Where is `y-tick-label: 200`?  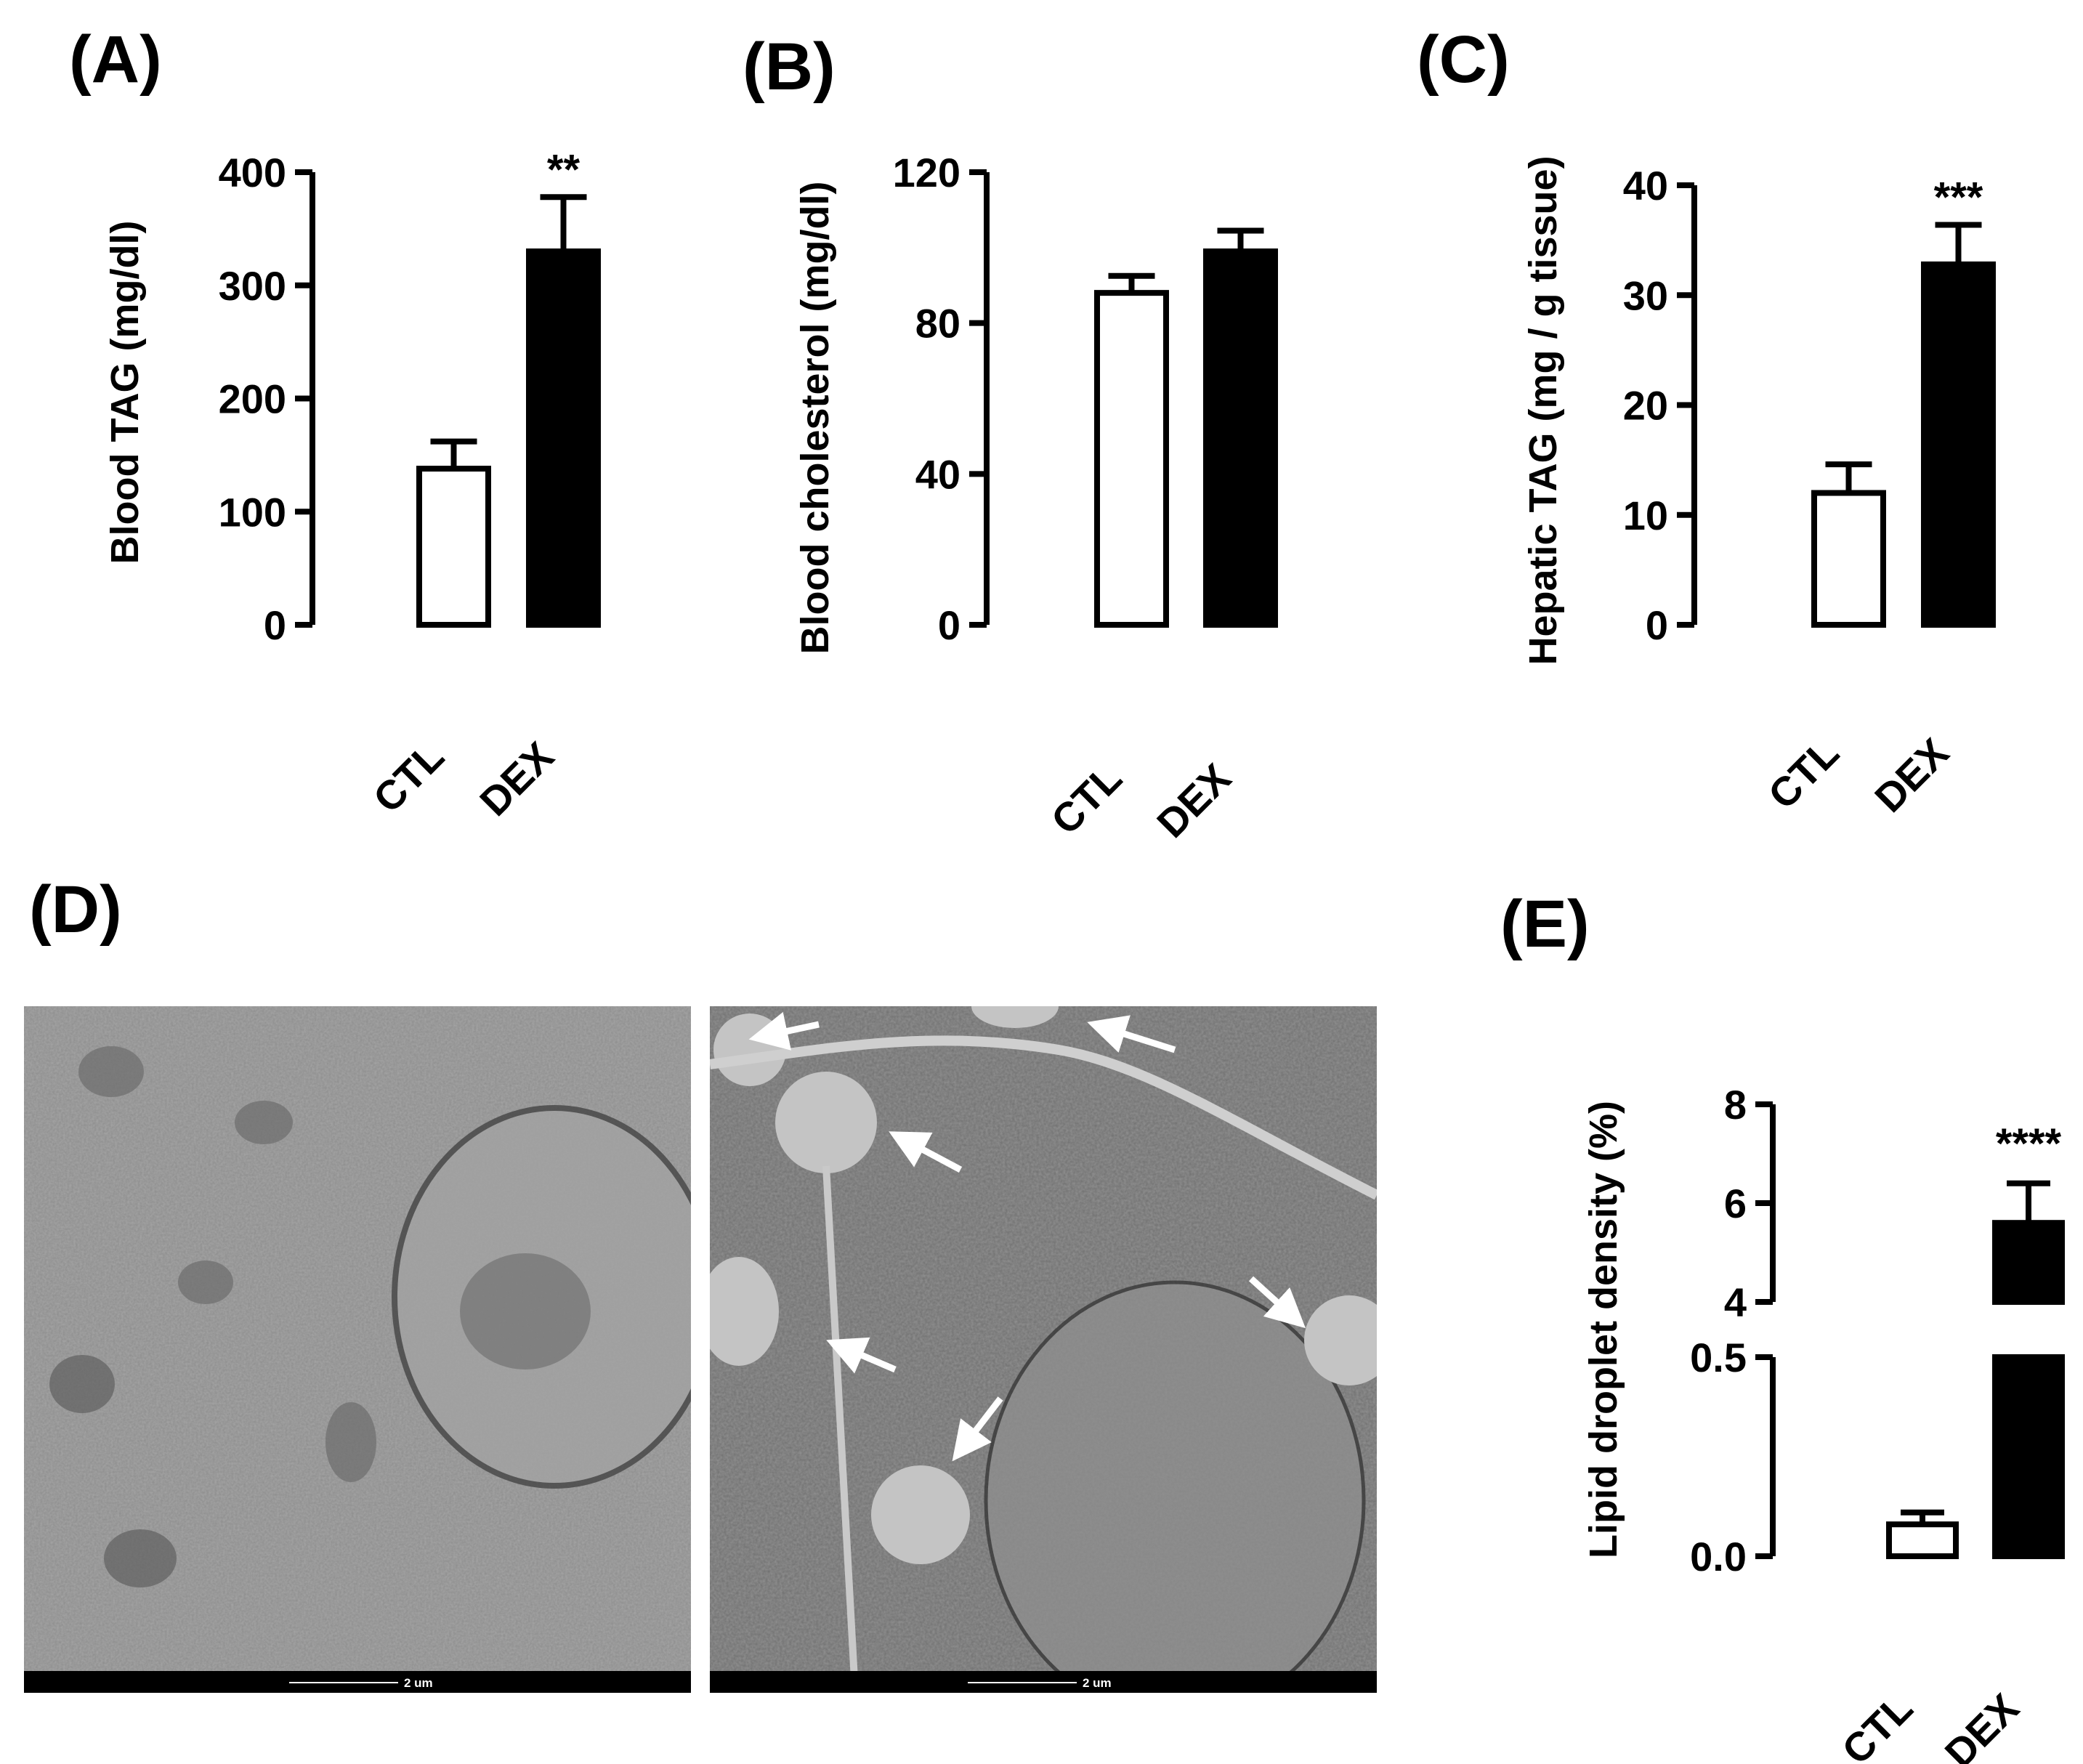
y-tick-label: 200 is located at coordinates (253, 399).